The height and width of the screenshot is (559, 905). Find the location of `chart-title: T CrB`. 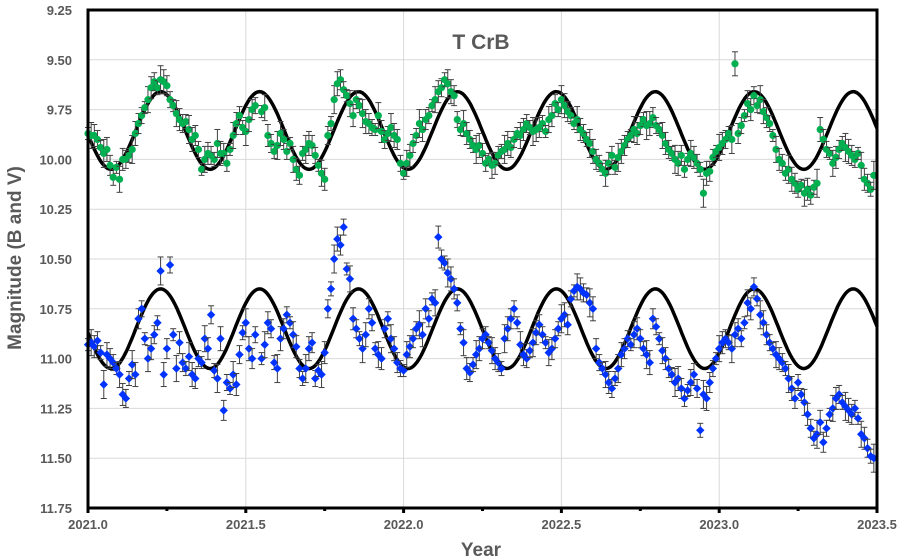

chart-title: T CrB is located at coordinates (480, 42).